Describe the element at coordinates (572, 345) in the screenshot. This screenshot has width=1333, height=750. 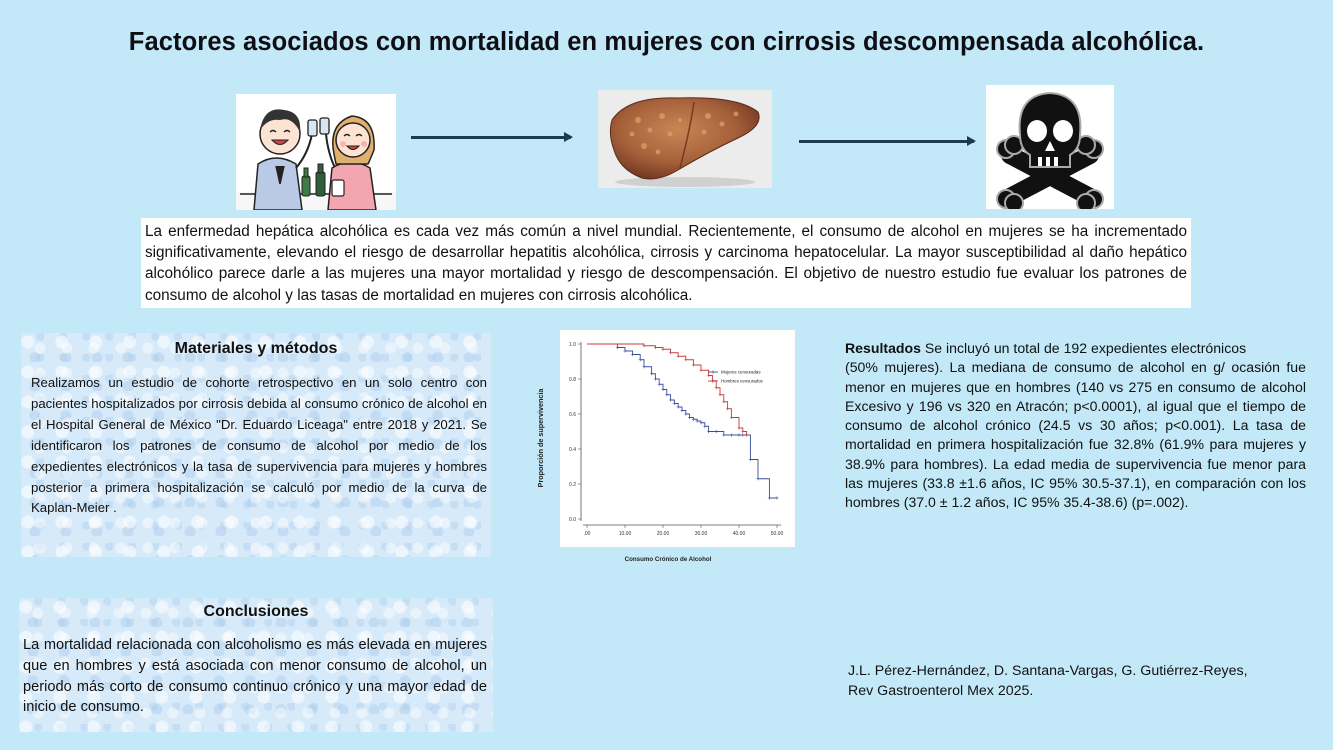
I see `y-tick-label: 1.0` at that location.